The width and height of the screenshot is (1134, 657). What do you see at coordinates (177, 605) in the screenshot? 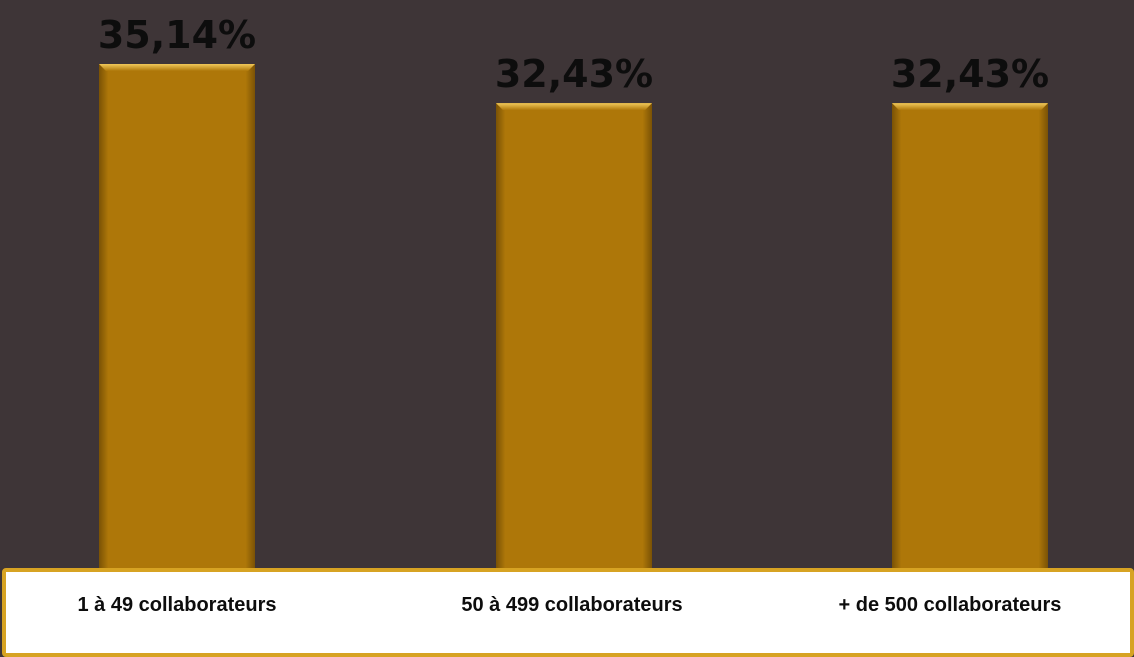
I see `category-label-1: 1 à 49 collaborateurs` at bounding box center [177, 605].